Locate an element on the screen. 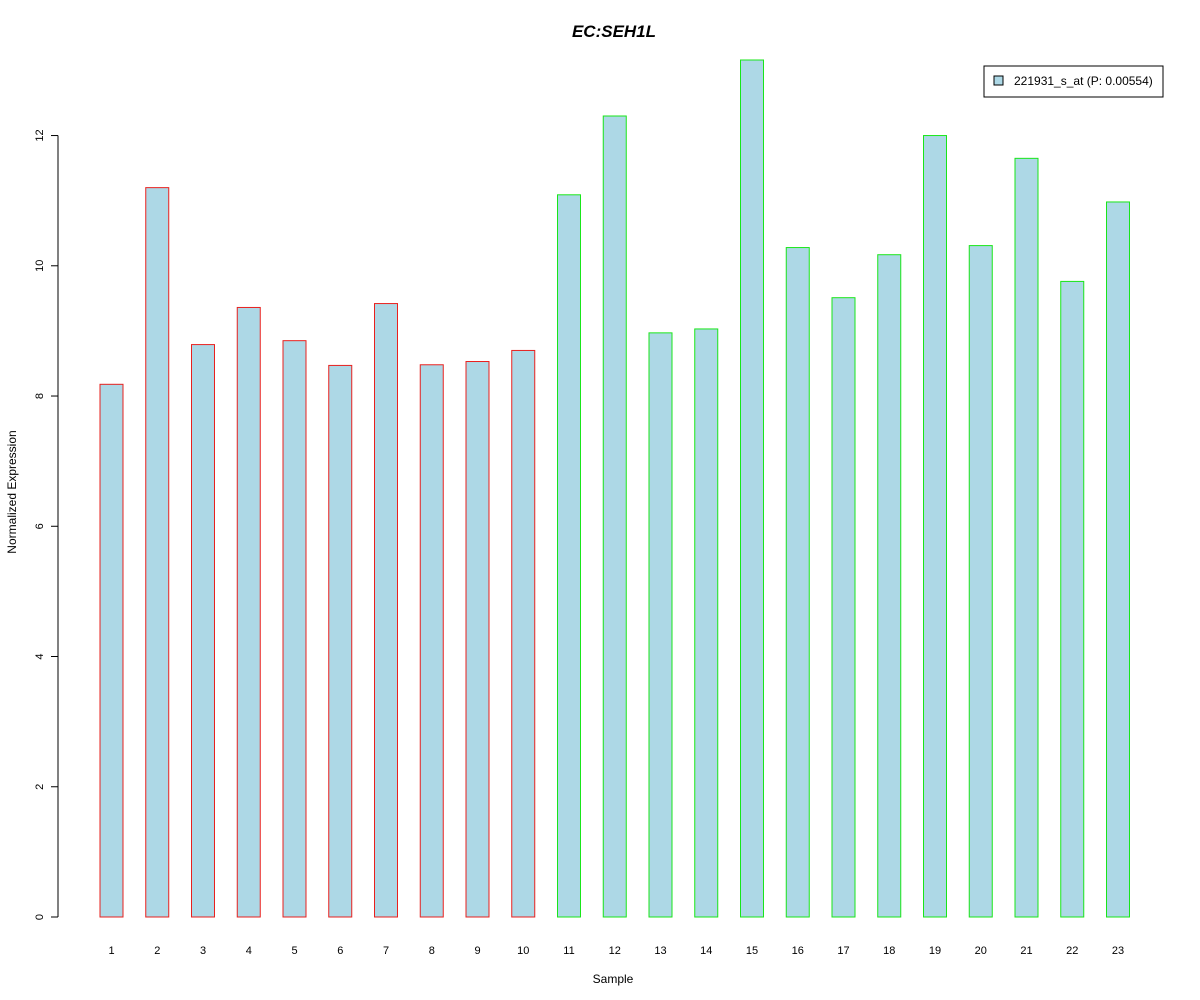  x-tick-label: 6 is located at coordinates (340, 951).